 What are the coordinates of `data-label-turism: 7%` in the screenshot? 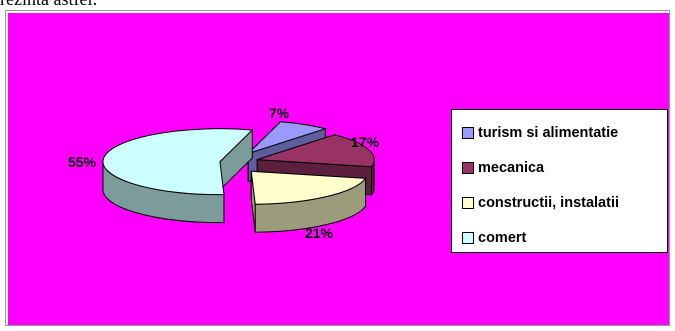 It's located at (279, 113).